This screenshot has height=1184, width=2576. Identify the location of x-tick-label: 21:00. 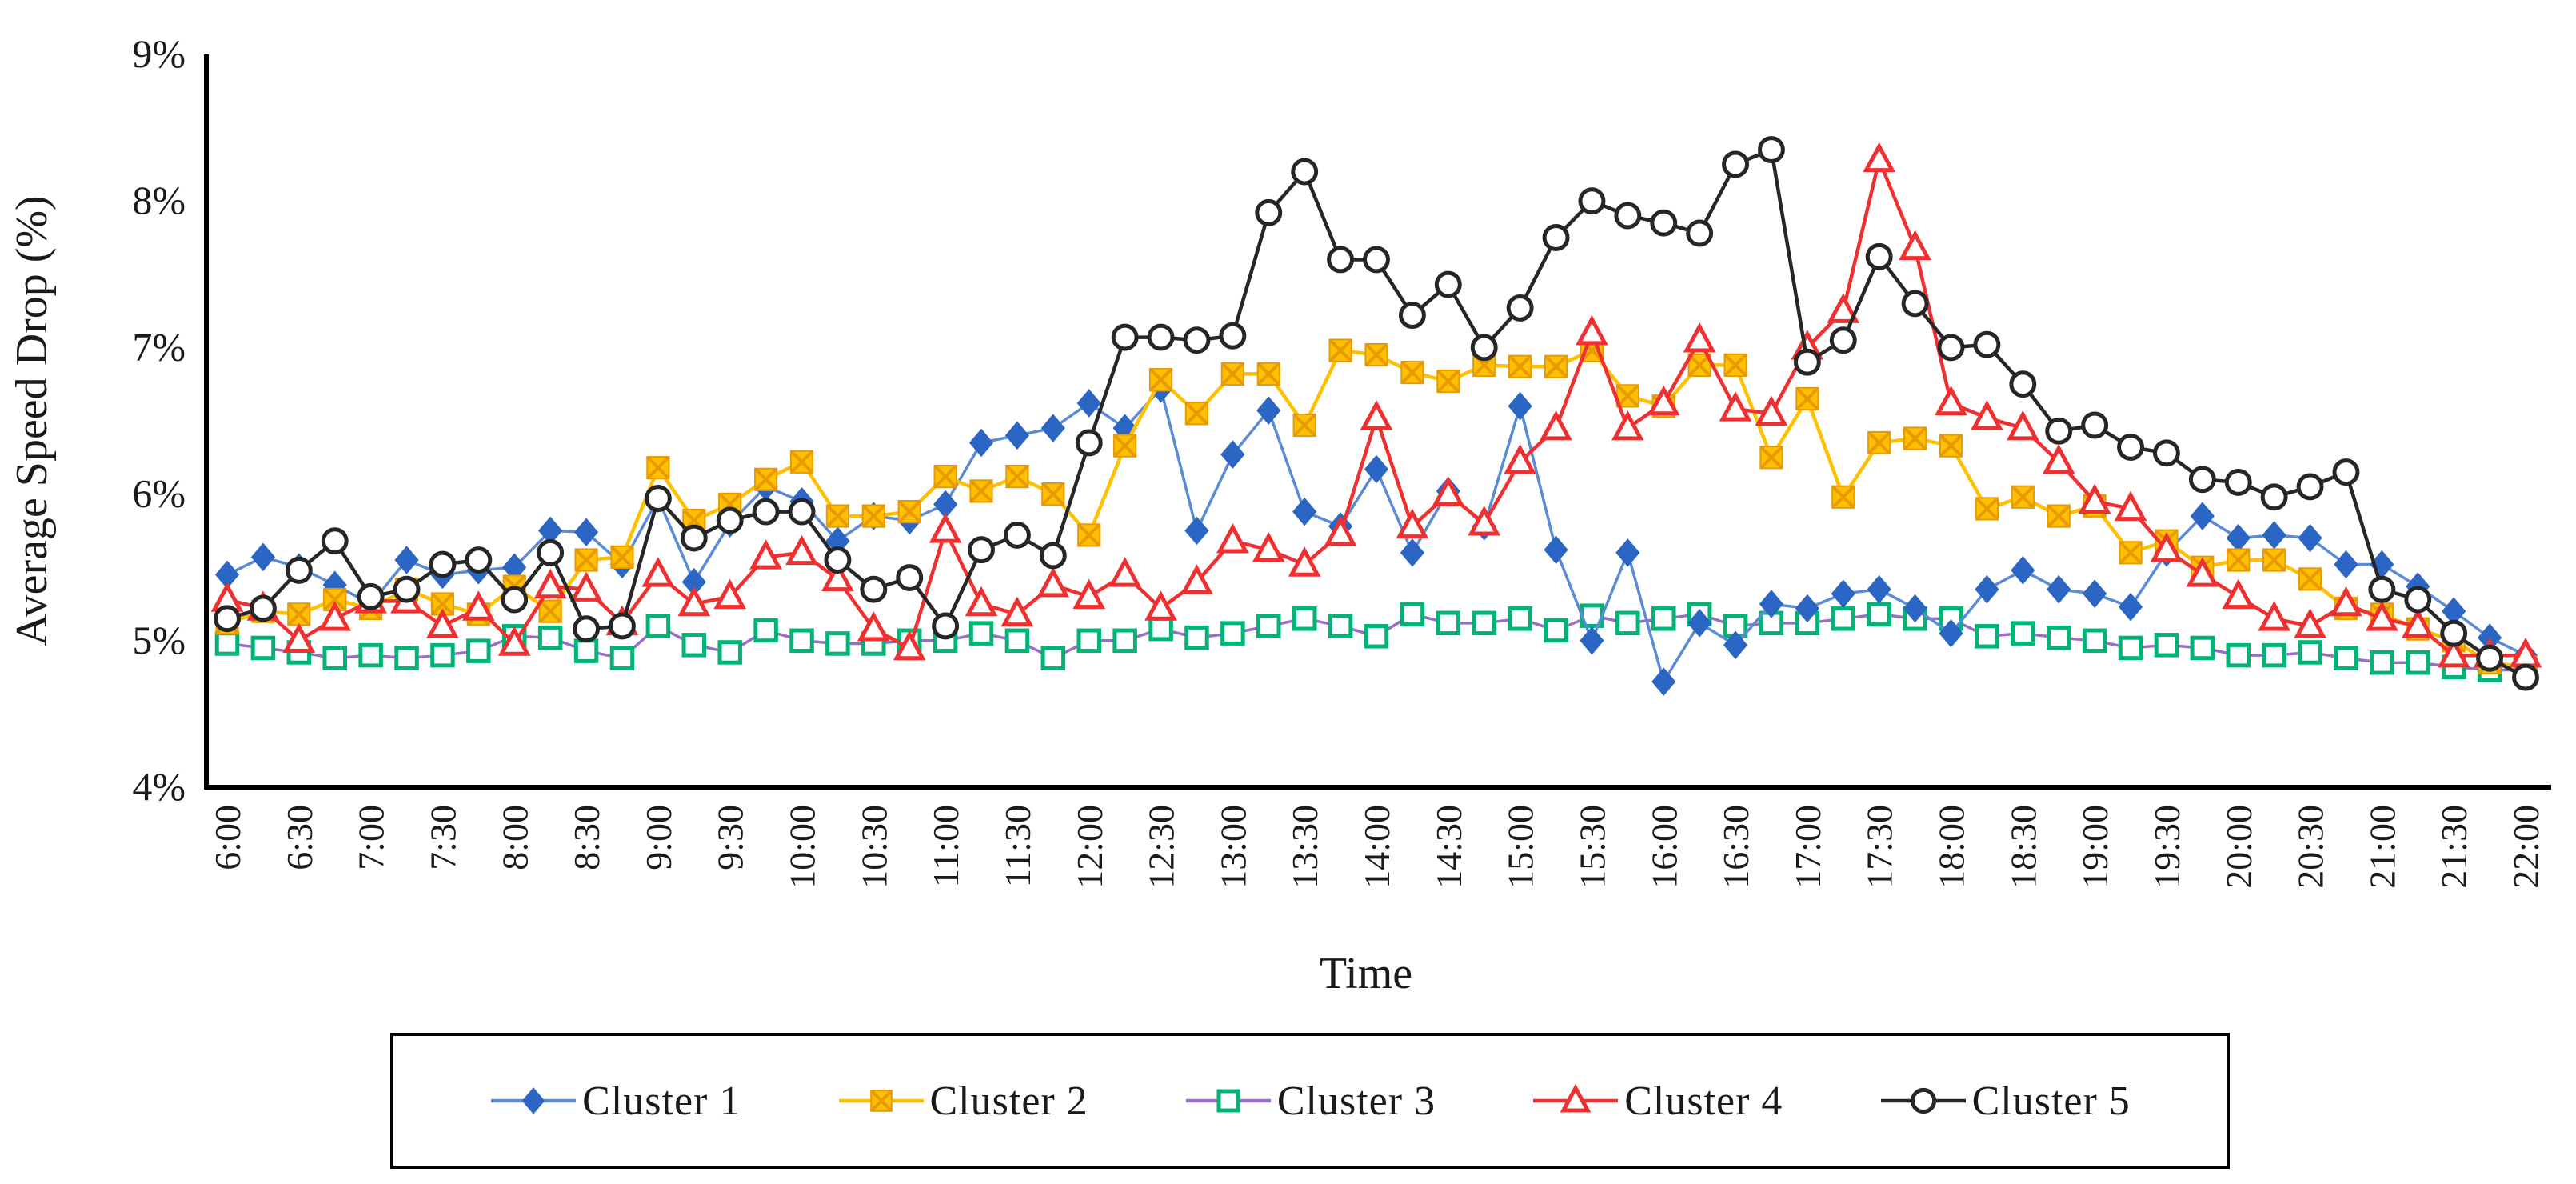
(2382, 847).